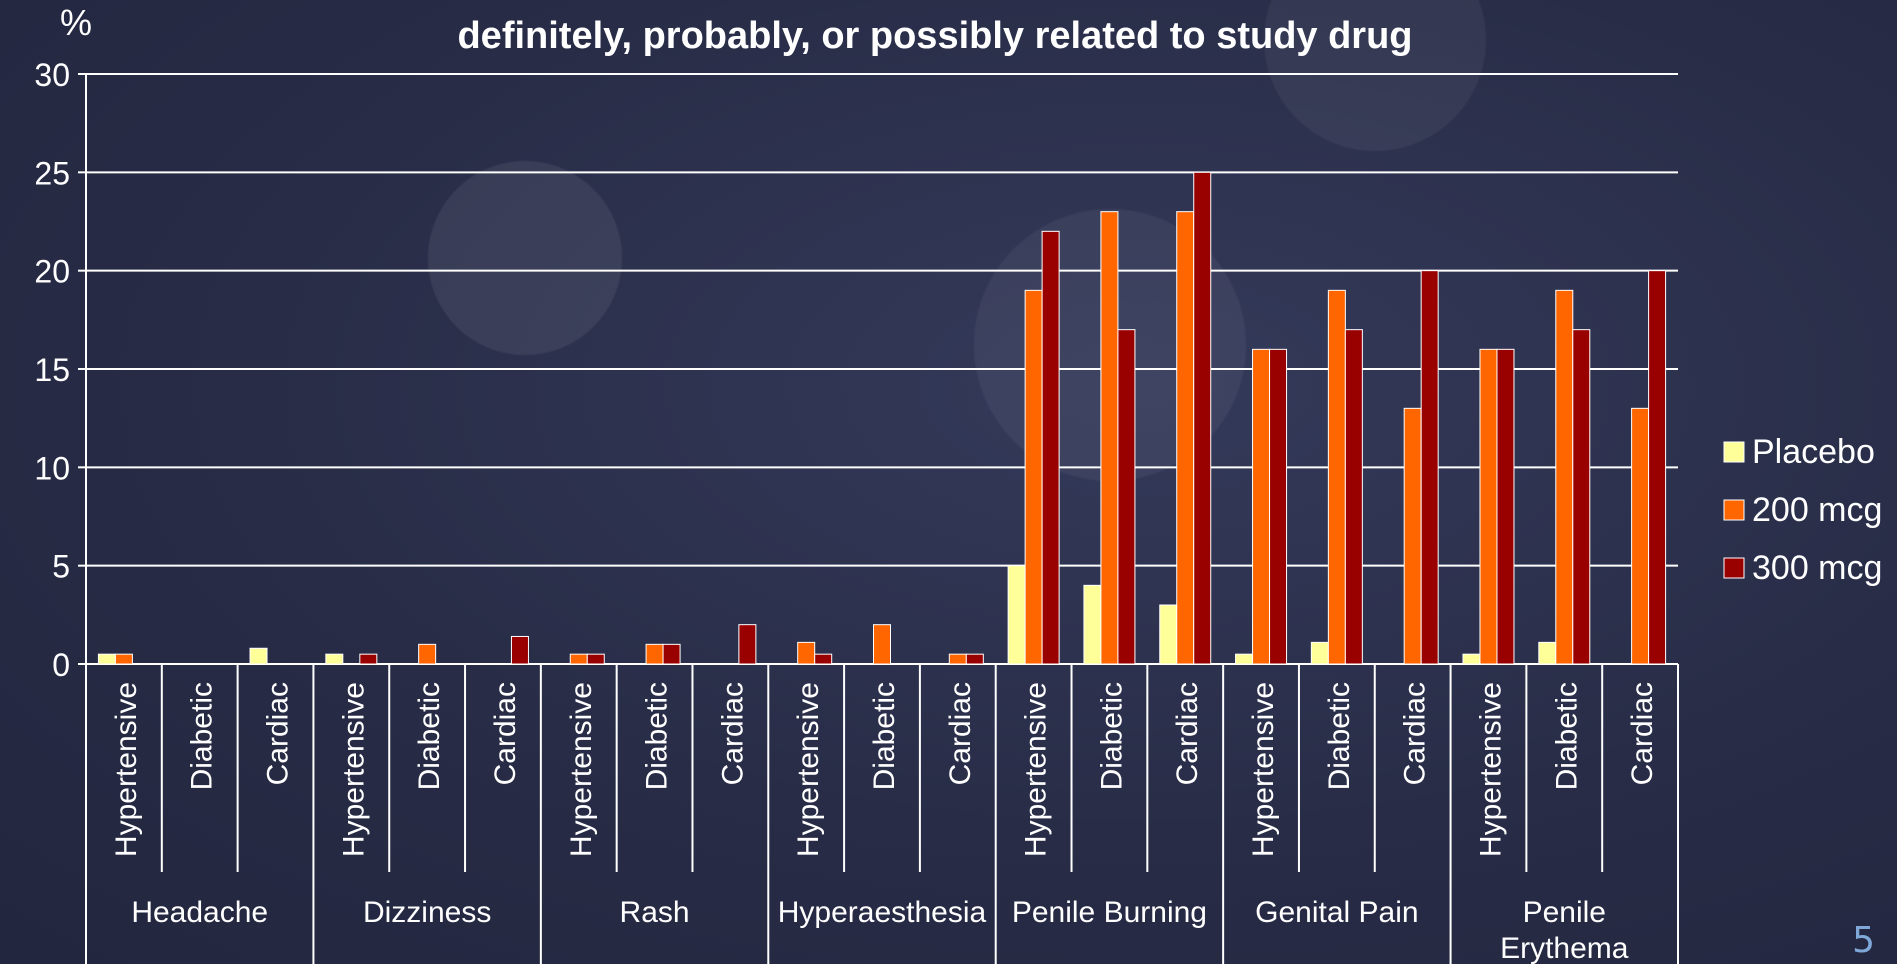 This screenshot has height=964, width=1897. Describe the element at coordinates (1813, 452) in the screenshot. I see `legend-entry: Placebo` at that location.